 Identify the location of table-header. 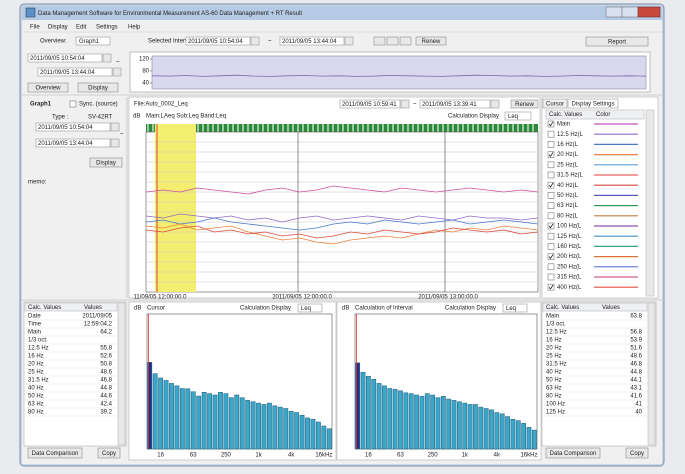
(71, 307).